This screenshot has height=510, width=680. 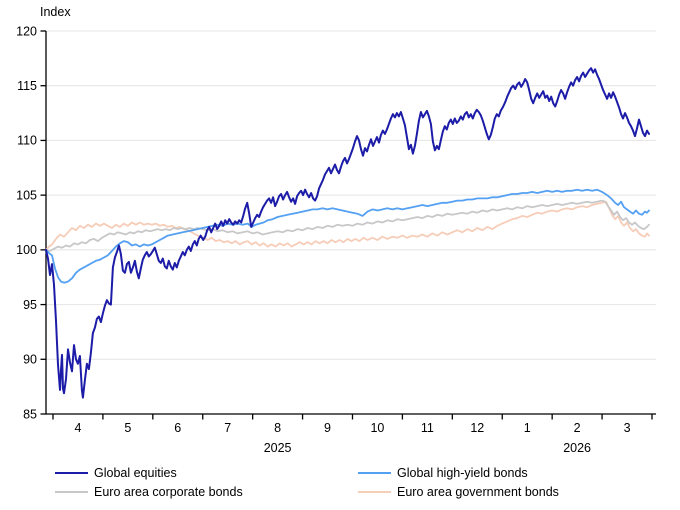 I want to click on x-axis-month-label: 9, so click(x=327, y=428).